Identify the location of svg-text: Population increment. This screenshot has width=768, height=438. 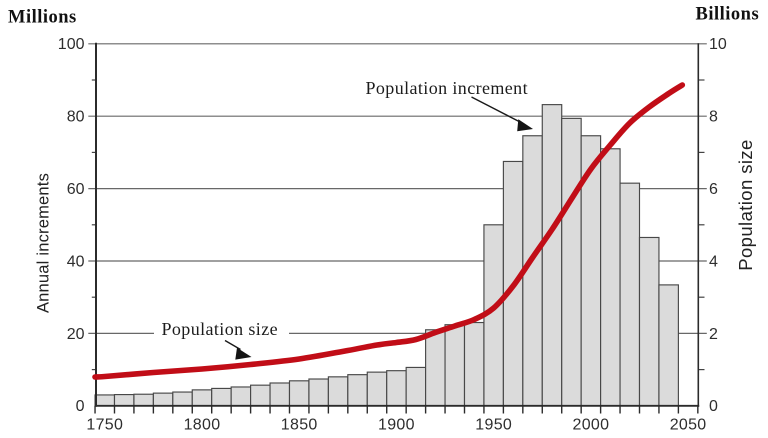
(447, 88).